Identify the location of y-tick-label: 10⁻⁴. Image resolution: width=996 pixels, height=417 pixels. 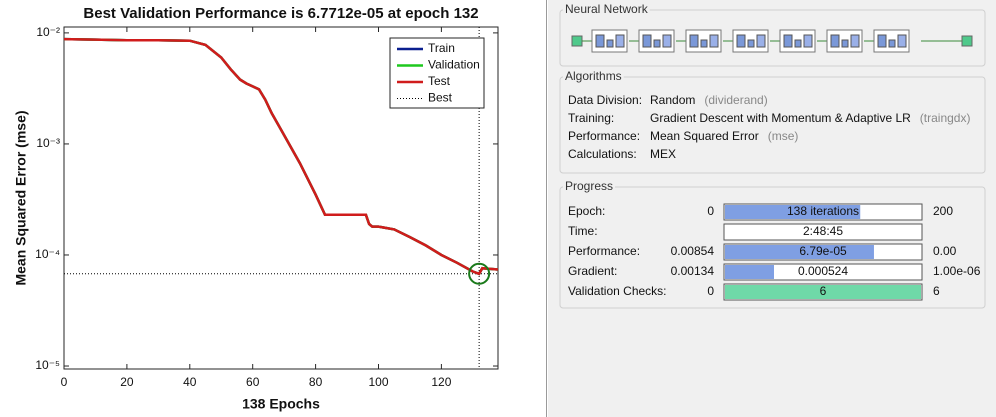
(47, 254).